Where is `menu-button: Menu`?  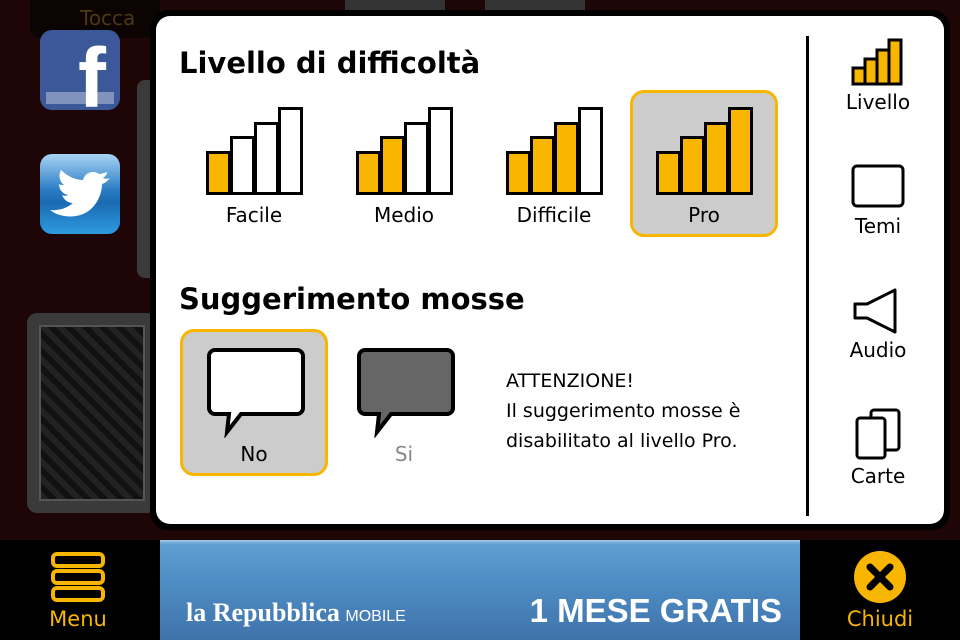 menu-button: Menu is located at coordinates (78, 590).